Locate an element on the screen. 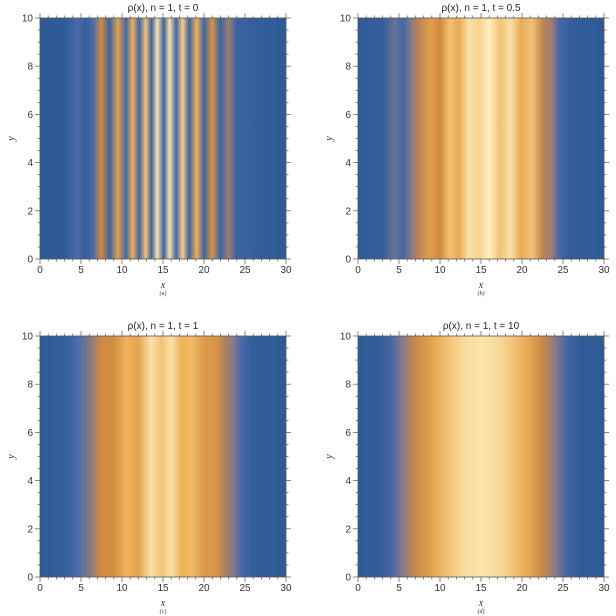  chart-title: ρ(x), n = 1, t = 0 is located at coordinates (163, 8).